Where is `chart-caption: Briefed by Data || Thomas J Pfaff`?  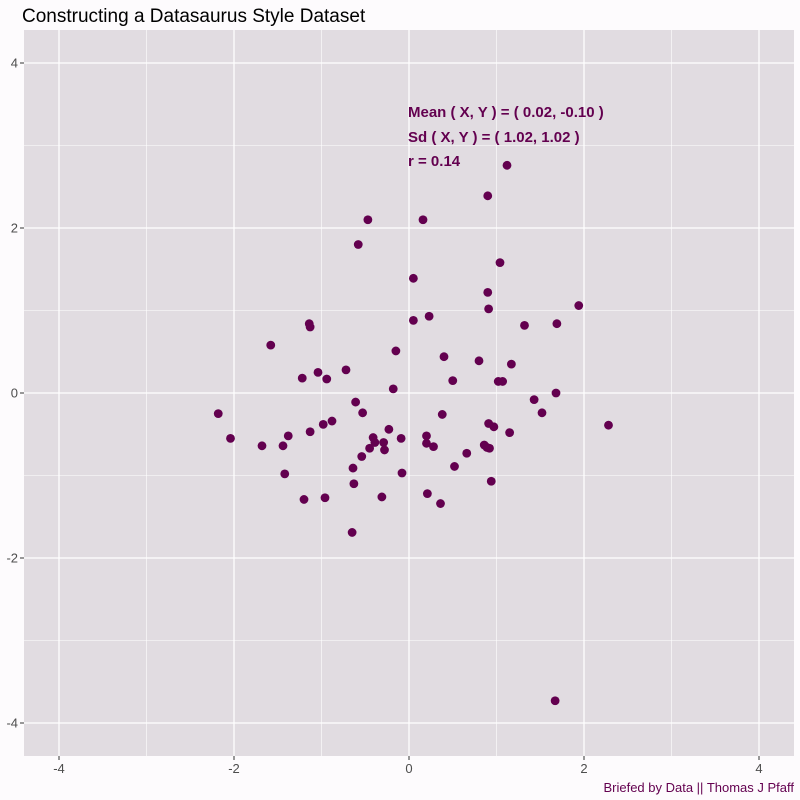
chart-caption: Briefed by Data || Thomas J Pfaff is located at coordinates (698, 787).